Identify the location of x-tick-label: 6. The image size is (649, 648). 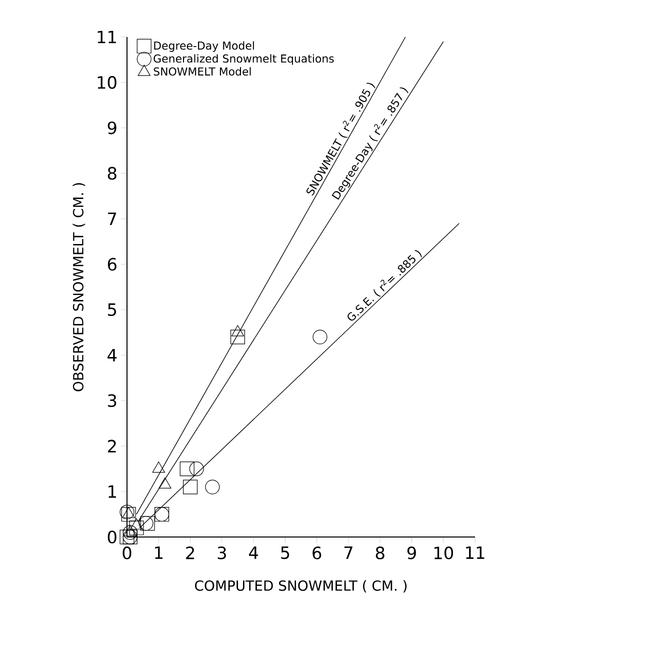
(317, 553).